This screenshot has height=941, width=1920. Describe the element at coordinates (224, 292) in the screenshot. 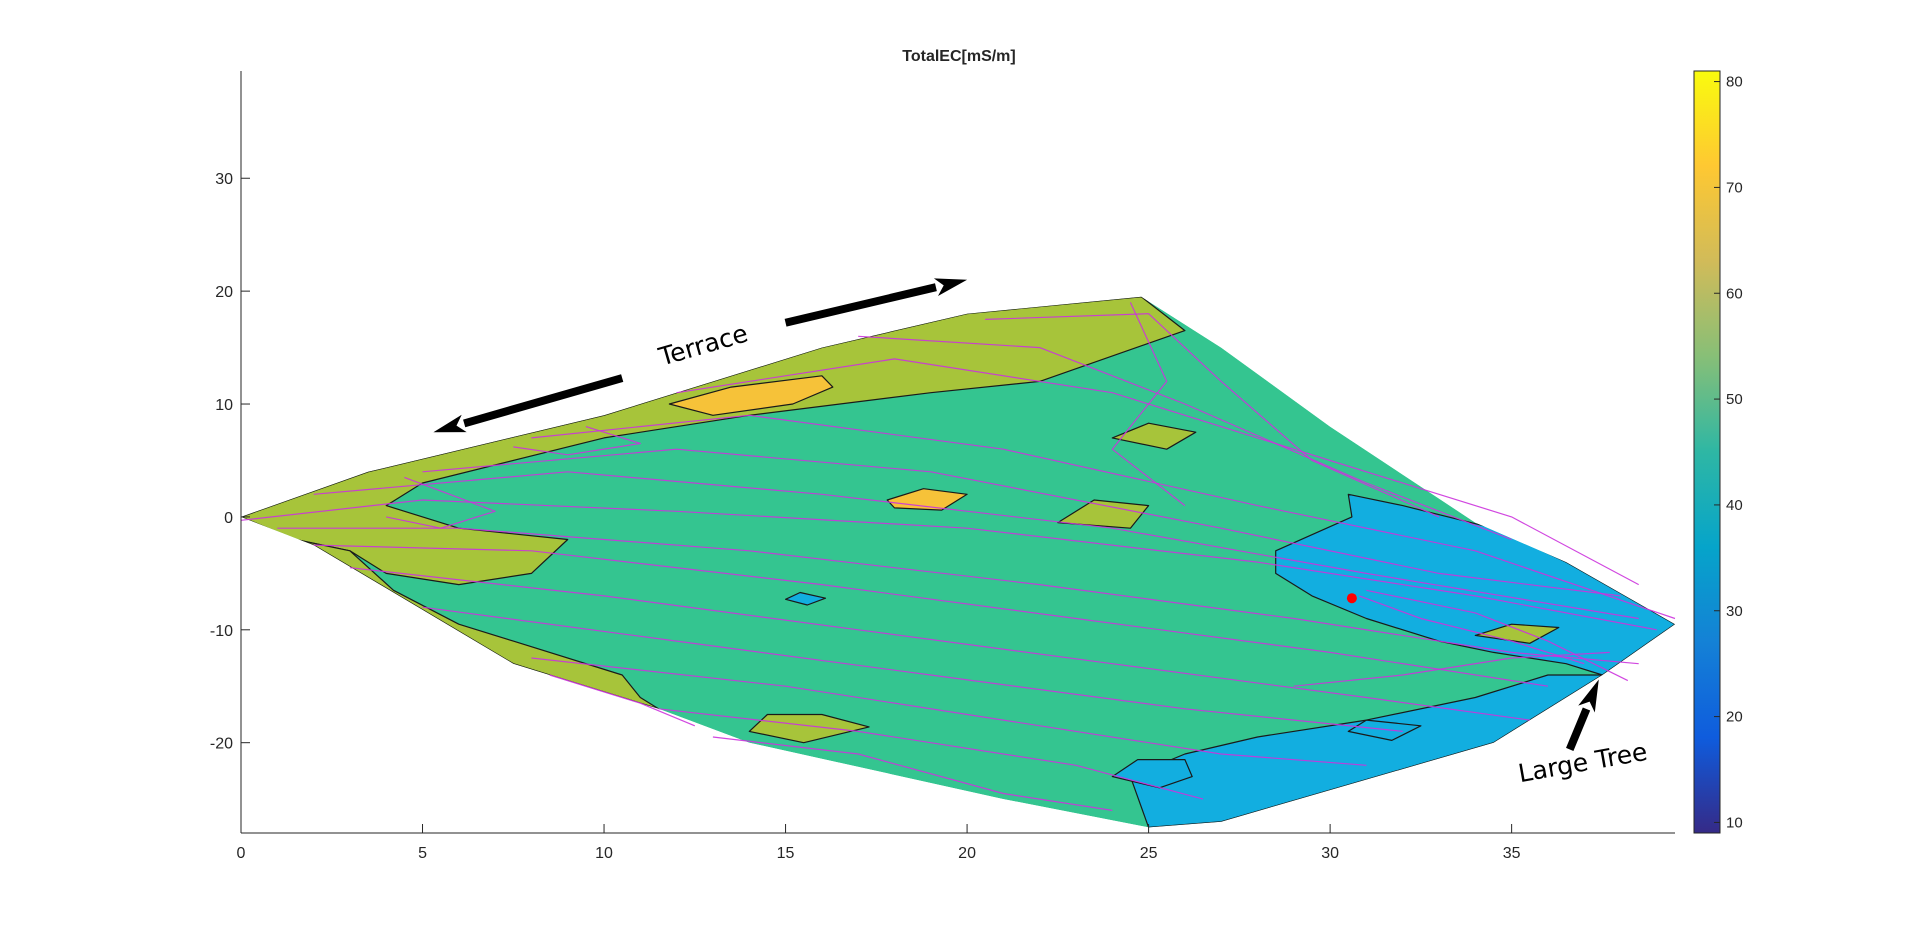

I see `y-tick-label: 20` at that location.